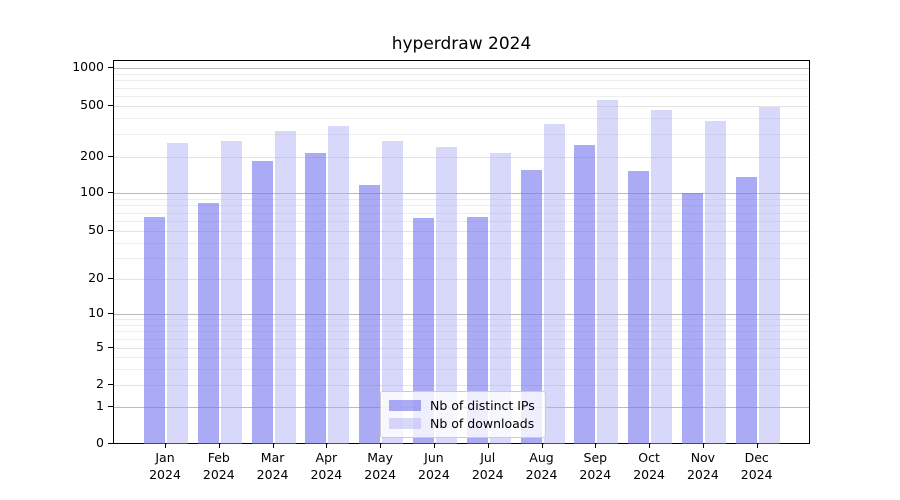  I want to click on legend: Nb of distinct IPs Nb of downloads, so click(463, 414).